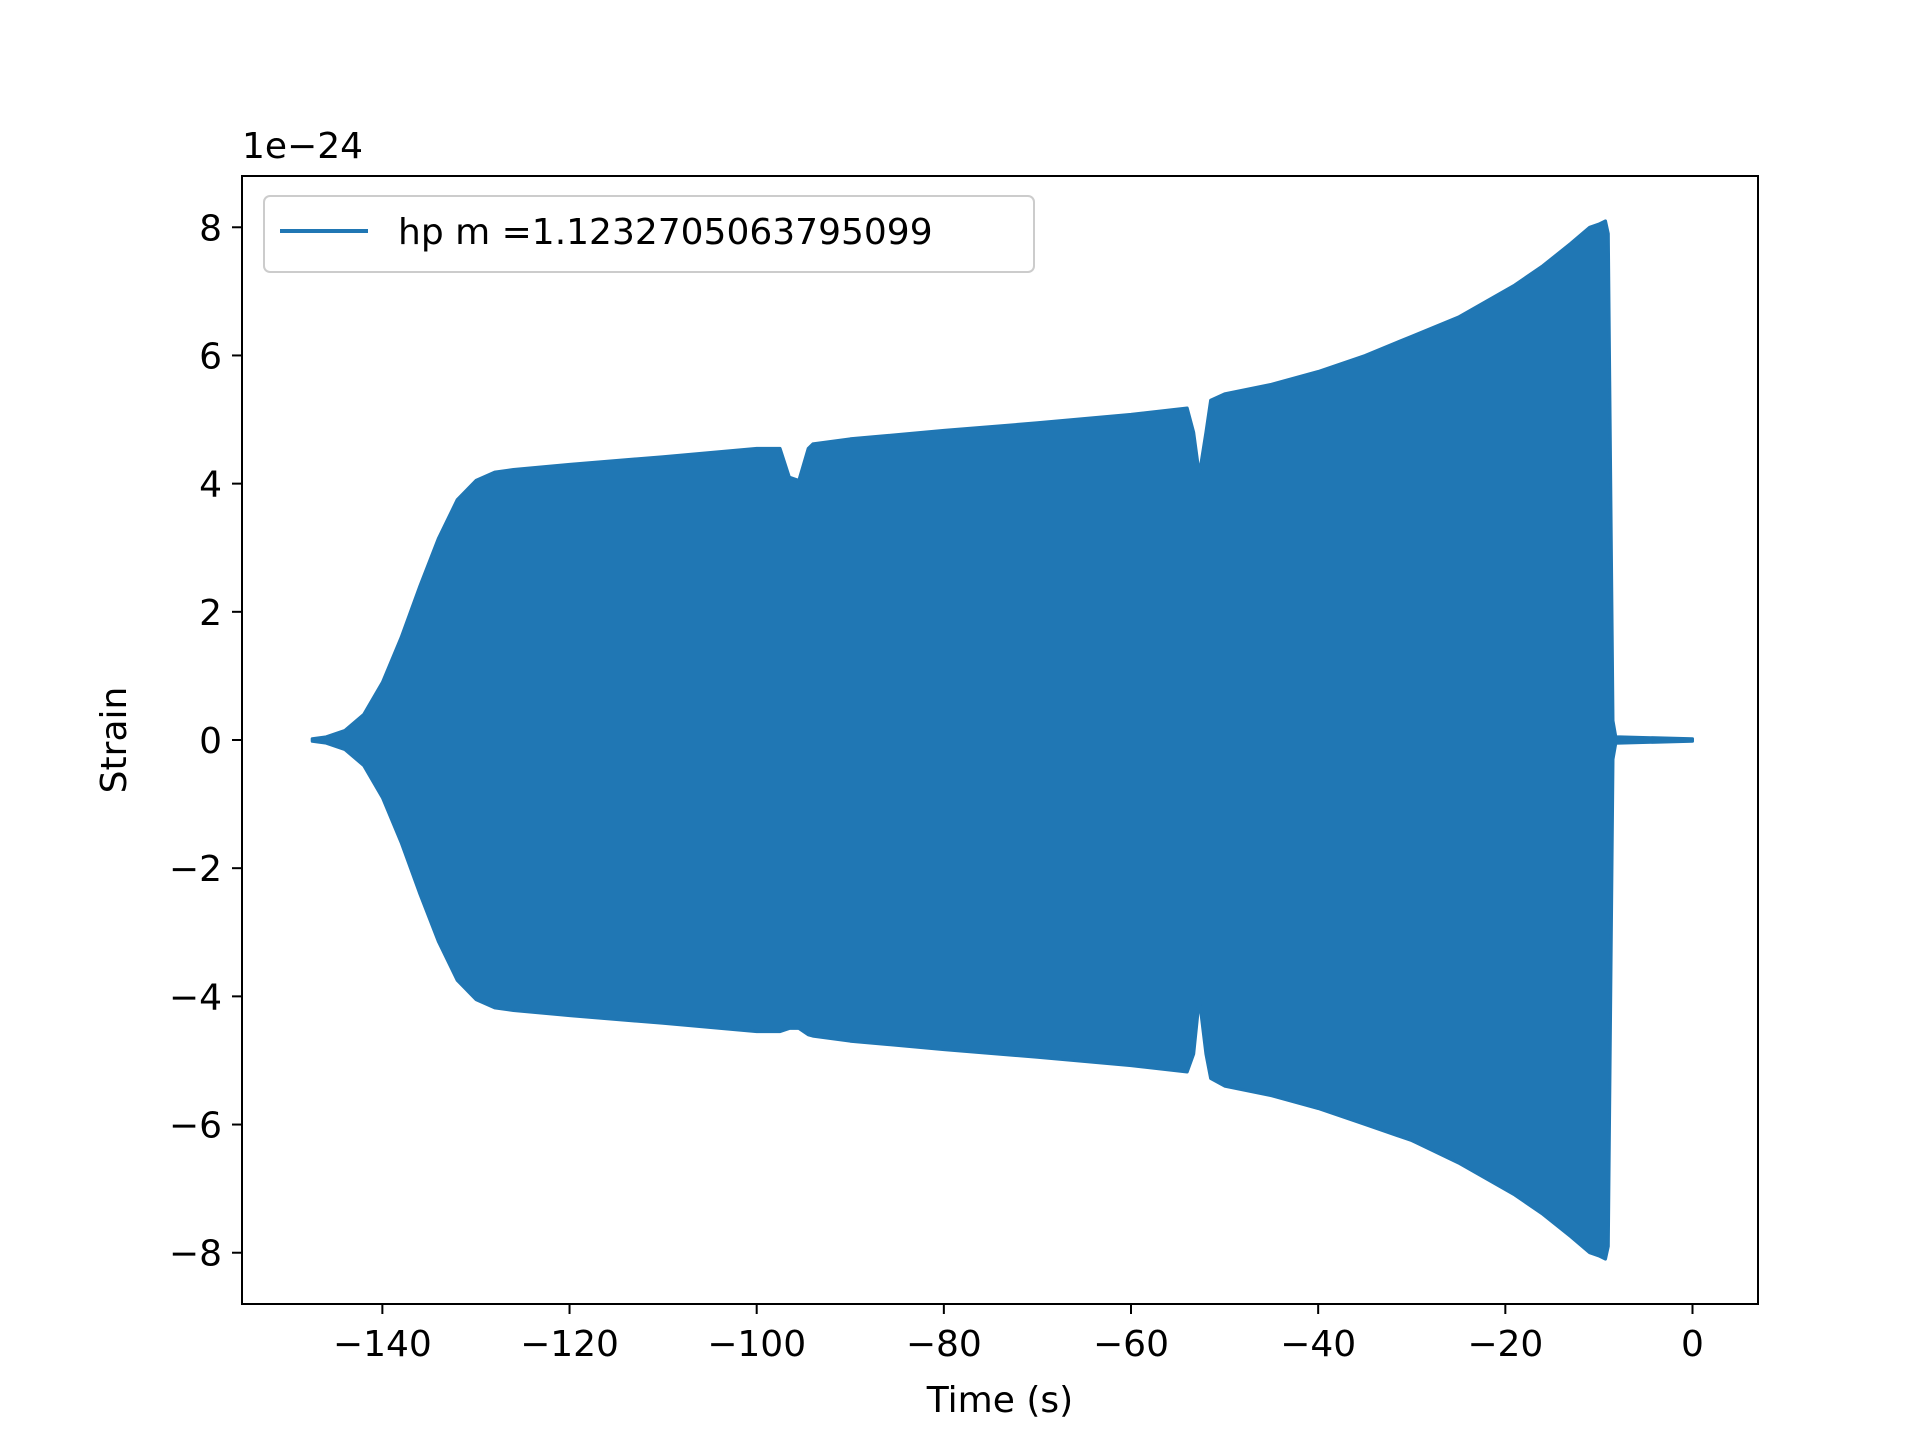  Describe the element at coordinates (302, 146) in the screenshot. I see `y-offset-text: 1e−24` at that location.